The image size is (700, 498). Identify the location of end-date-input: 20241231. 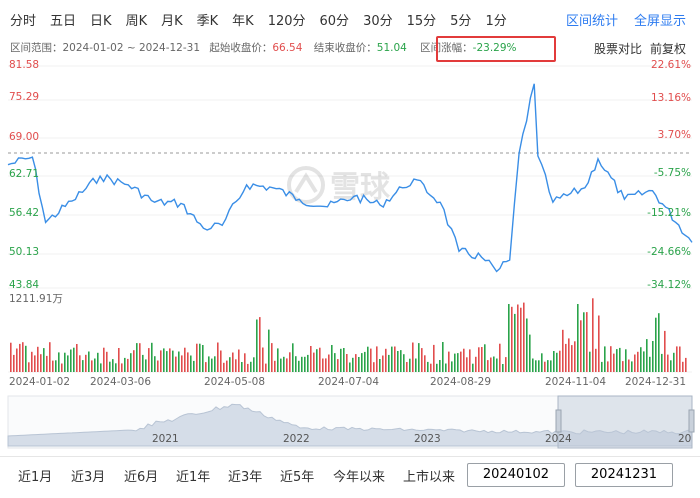
(624, 475).